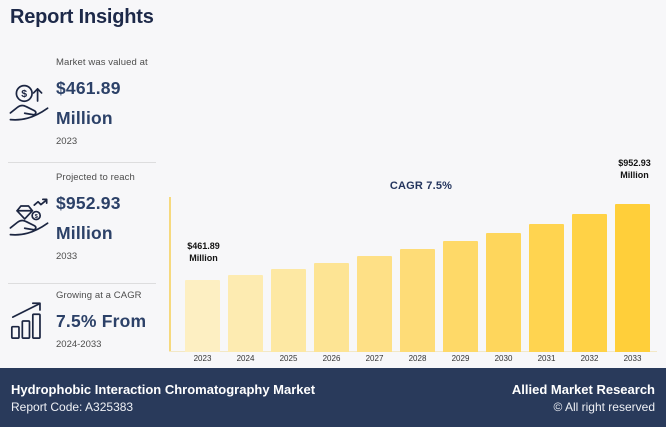 This screenshot has width=666, height=427. I want to click on diamond-value-icon: $, so click(29, 217).